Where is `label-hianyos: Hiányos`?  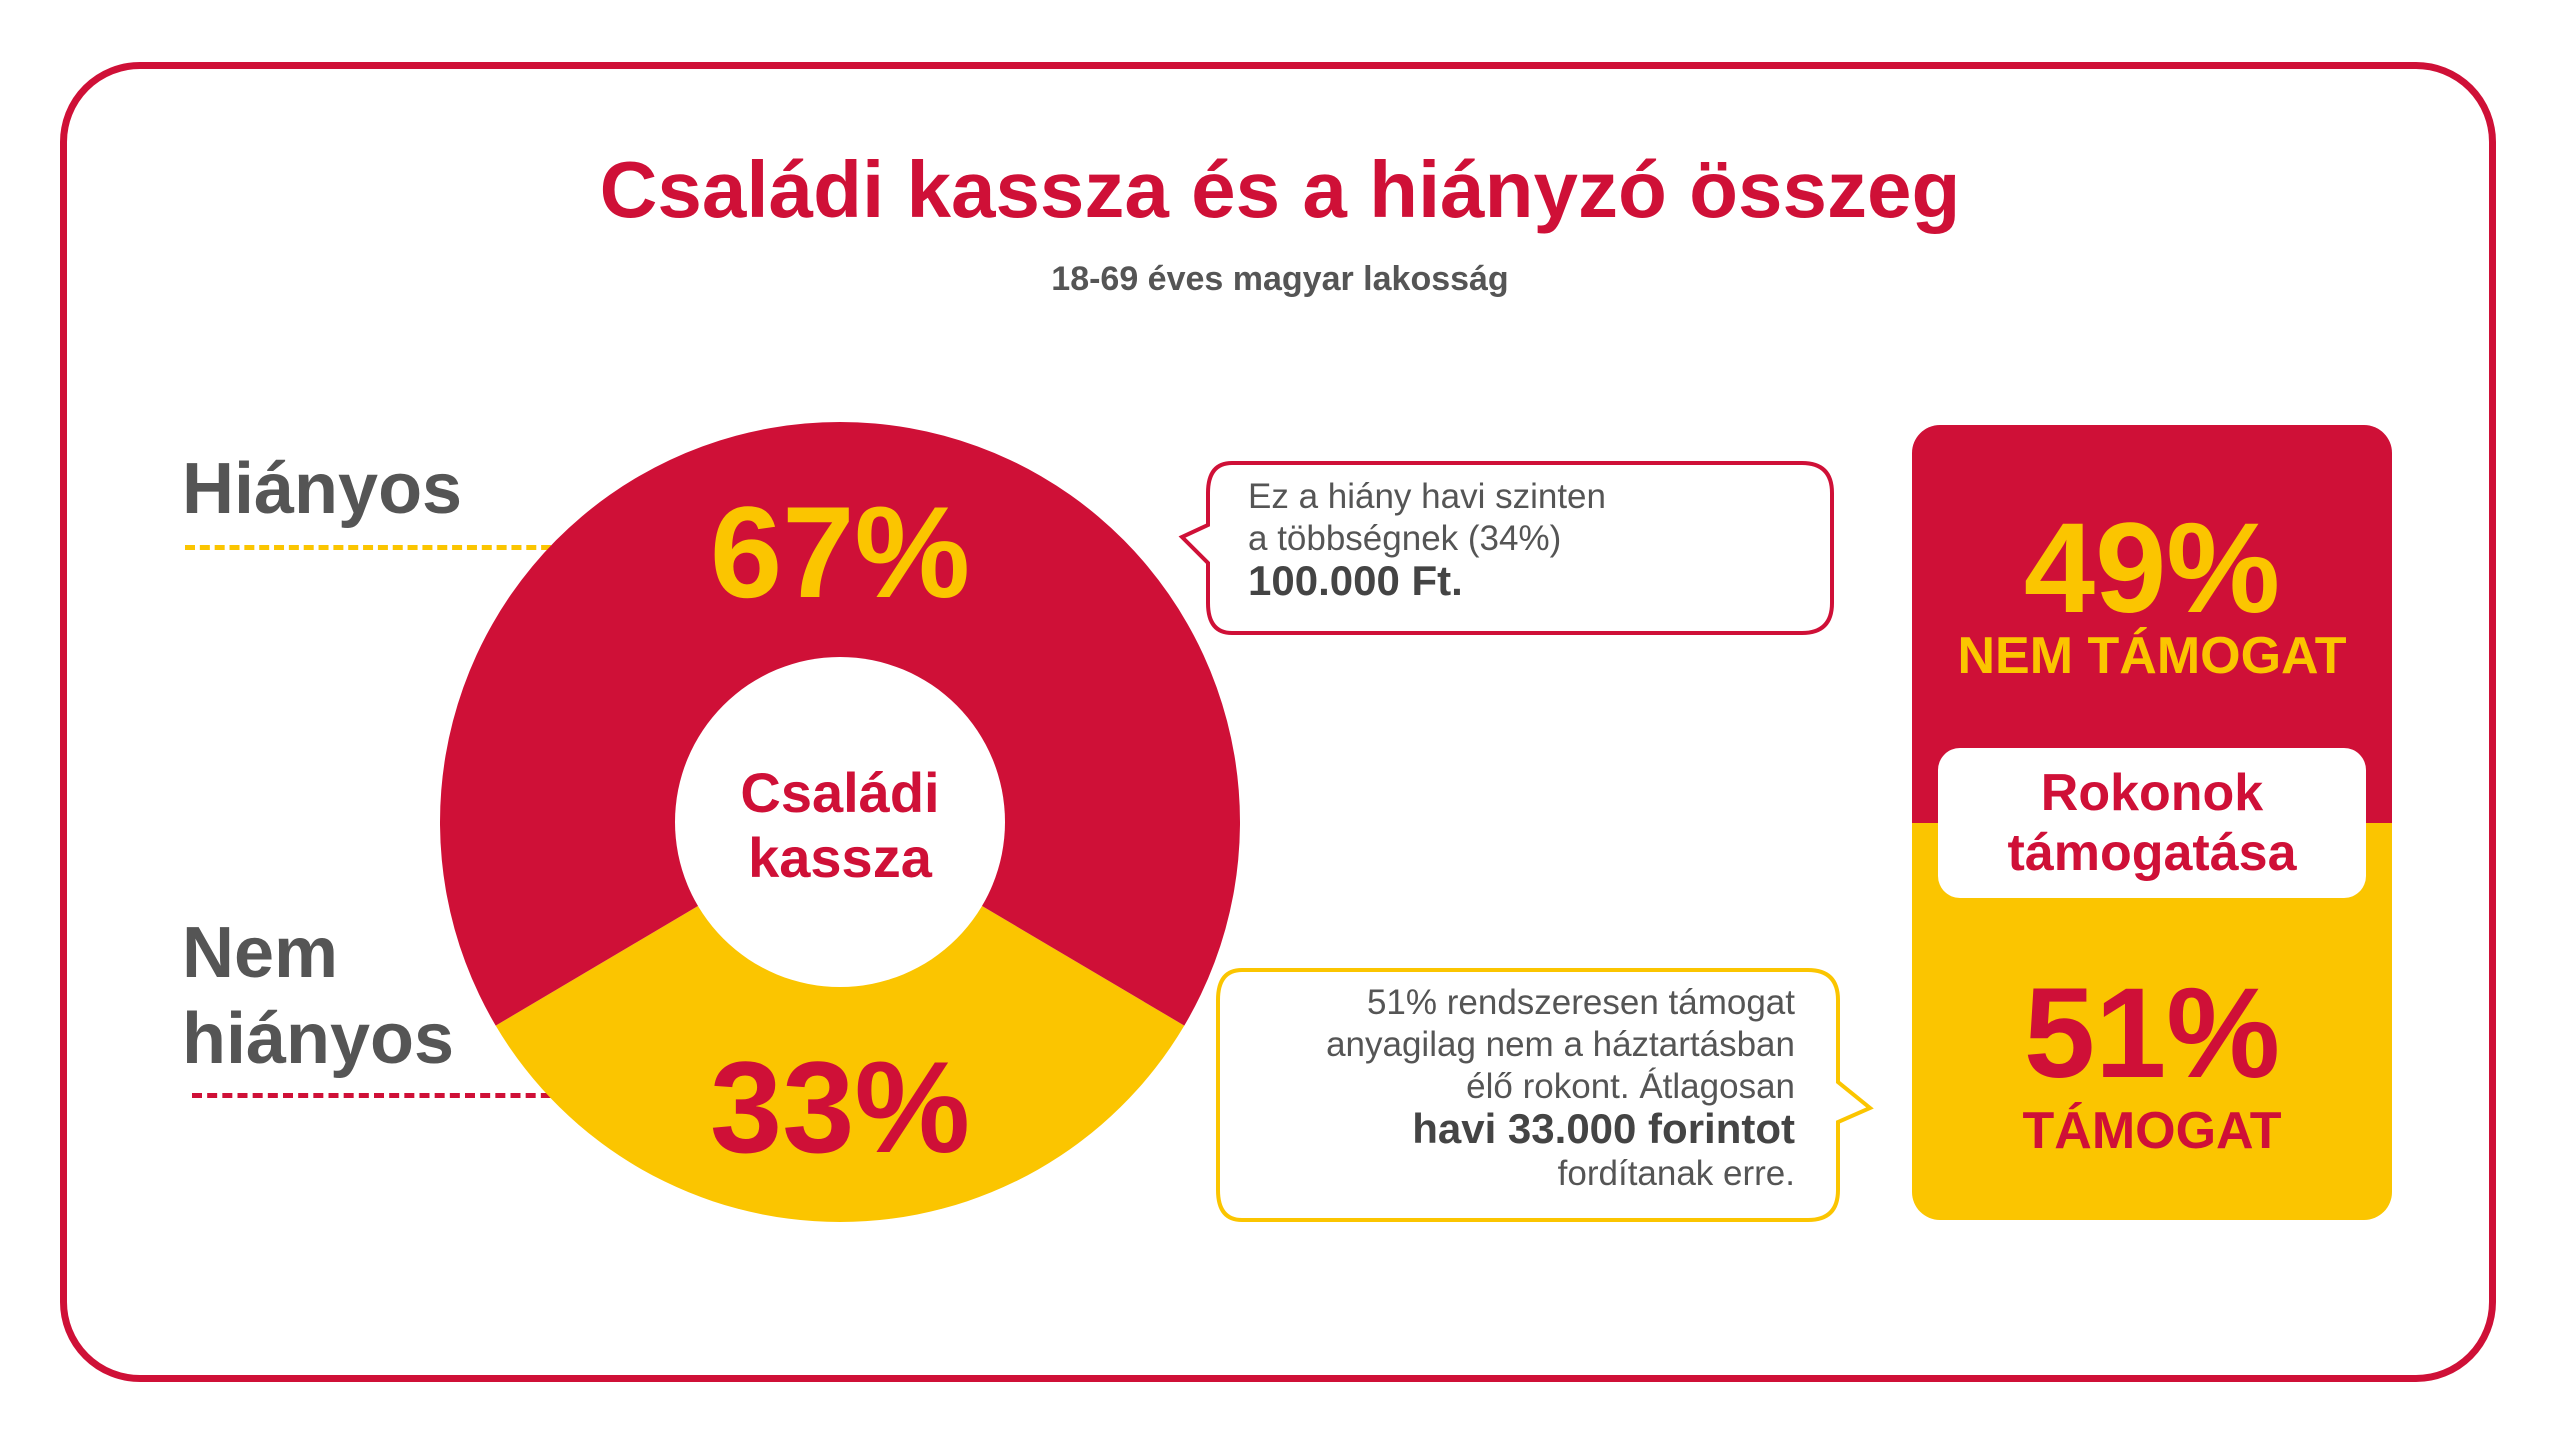
label-hianyos: Hiányos is located at coordinates (322, 489).